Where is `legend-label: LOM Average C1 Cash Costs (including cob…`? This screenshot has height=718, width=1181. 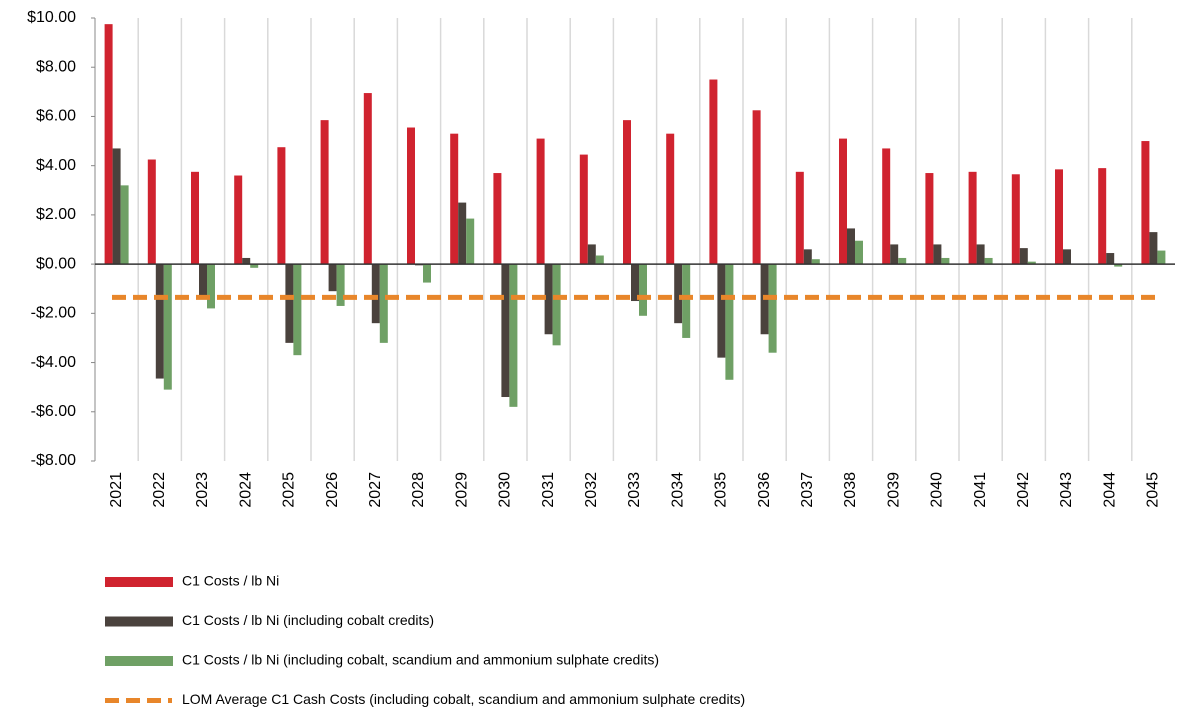 legend-label: LOM Average C1 Cash Costs (including cob… is located at coordinates (463, 699).